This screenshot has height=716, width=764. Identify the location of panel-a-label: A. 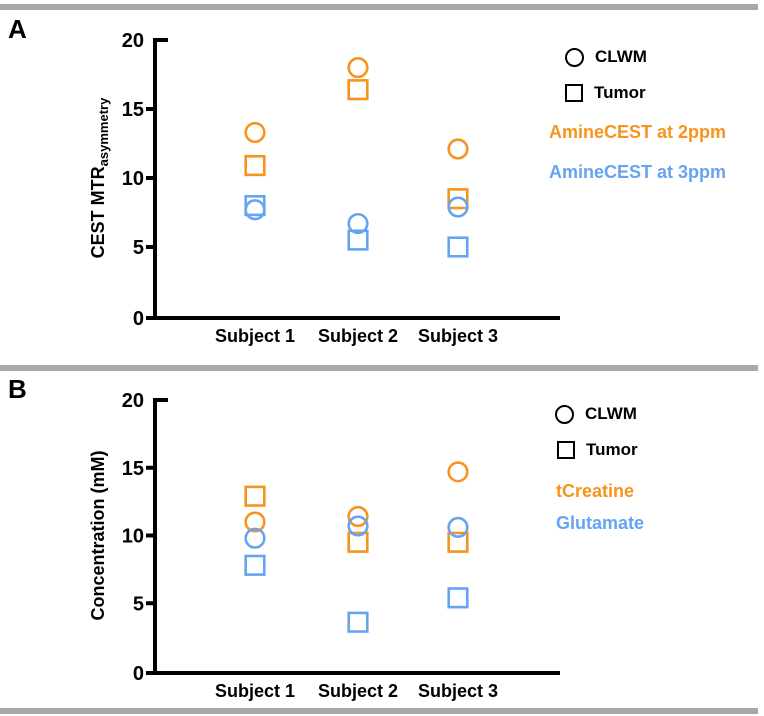
(17, 29).